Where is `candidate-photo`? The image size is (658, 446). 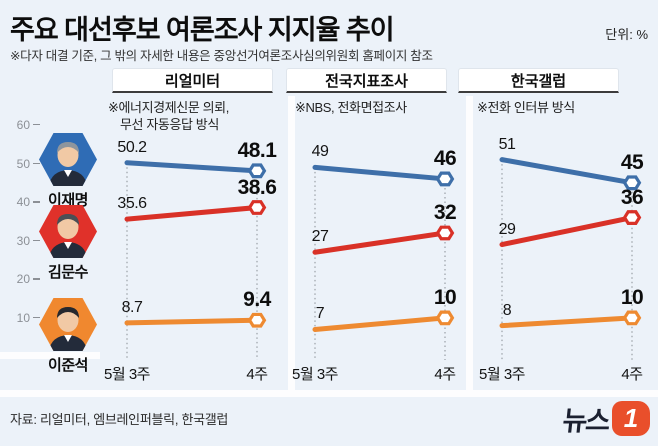
candidate-photo is located at coordinates (68, 324).